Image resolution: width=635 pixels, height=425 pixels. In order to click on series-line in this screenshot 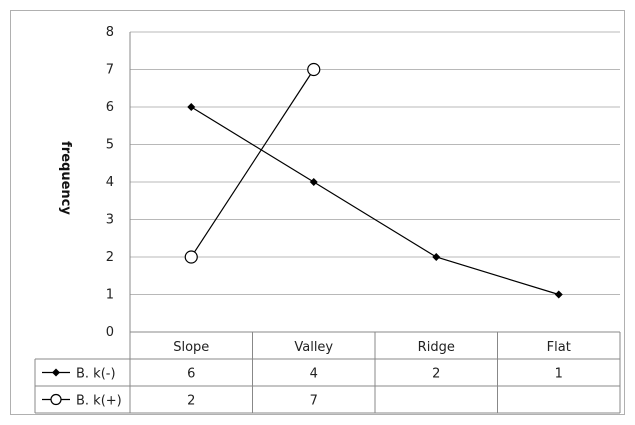, I will do `click(252, 163)`.